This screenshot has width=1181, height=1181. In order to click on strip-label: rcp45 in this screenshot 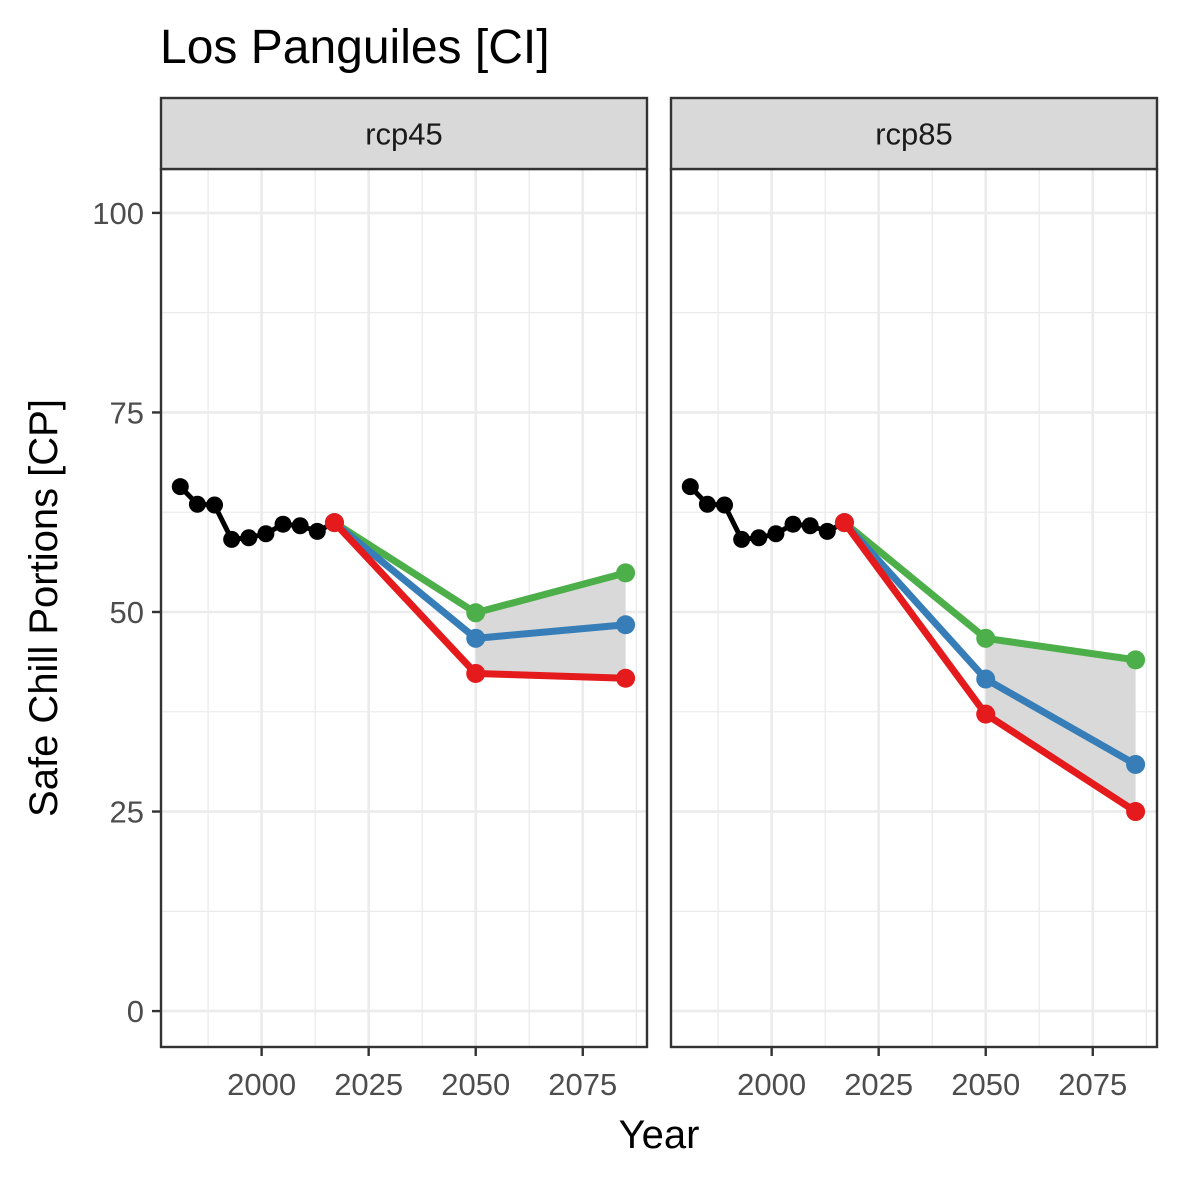, I will do `click(404, 134)`.